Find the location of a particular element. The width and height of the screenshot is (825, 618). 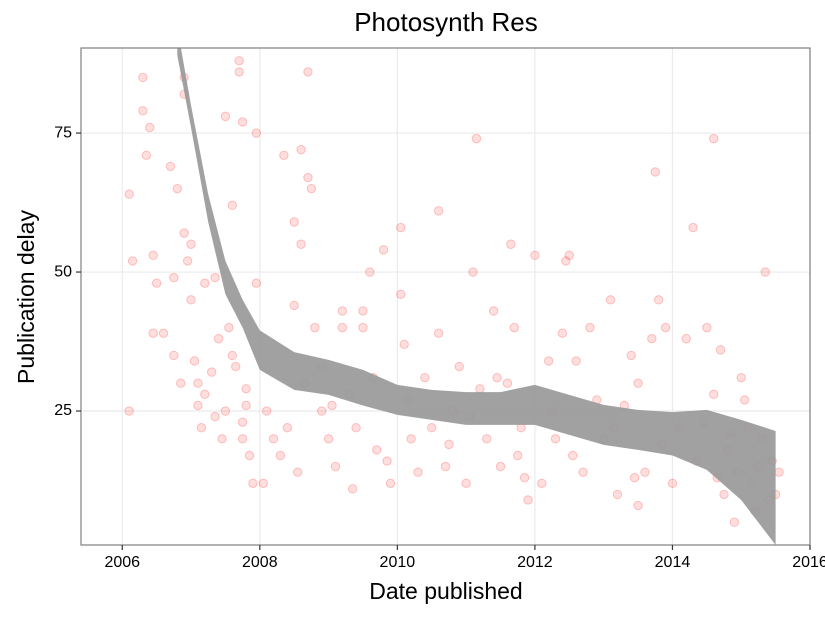

x-tick-label: 2010 is located at coordinates (398, 562).